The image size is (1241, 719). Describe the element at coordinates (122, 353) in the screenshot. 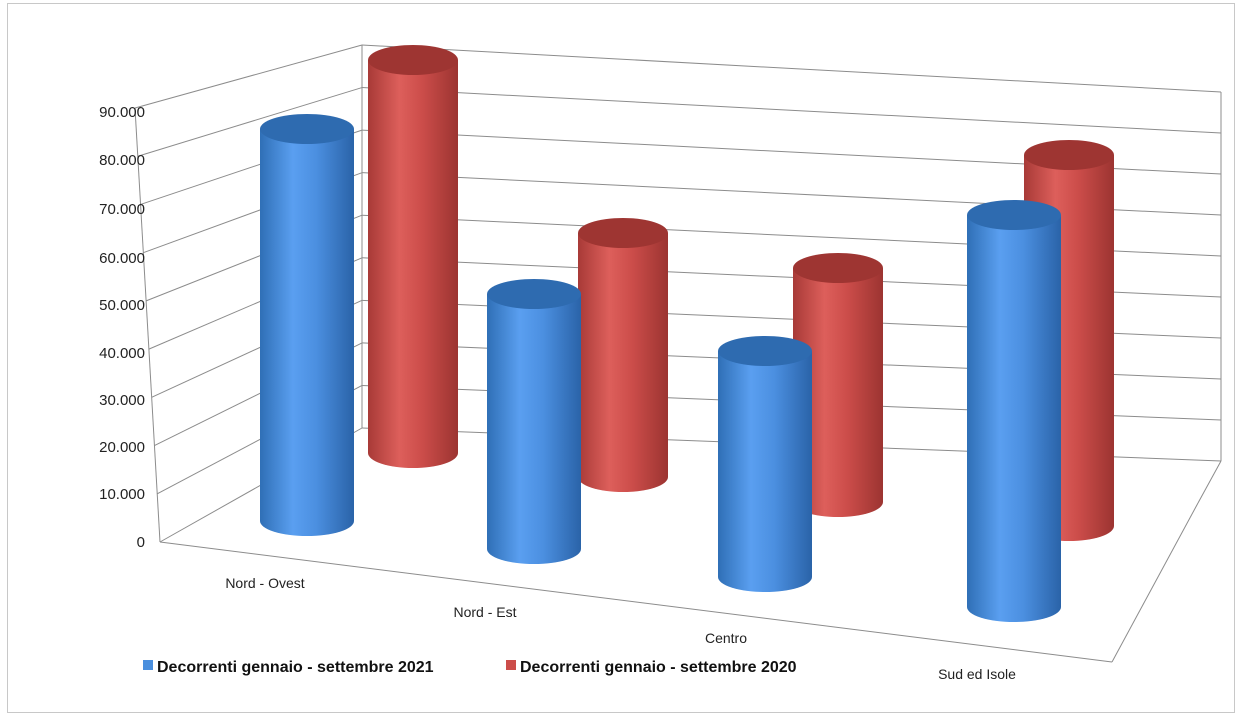

I see `y-tick-label: 40.000` at that location.